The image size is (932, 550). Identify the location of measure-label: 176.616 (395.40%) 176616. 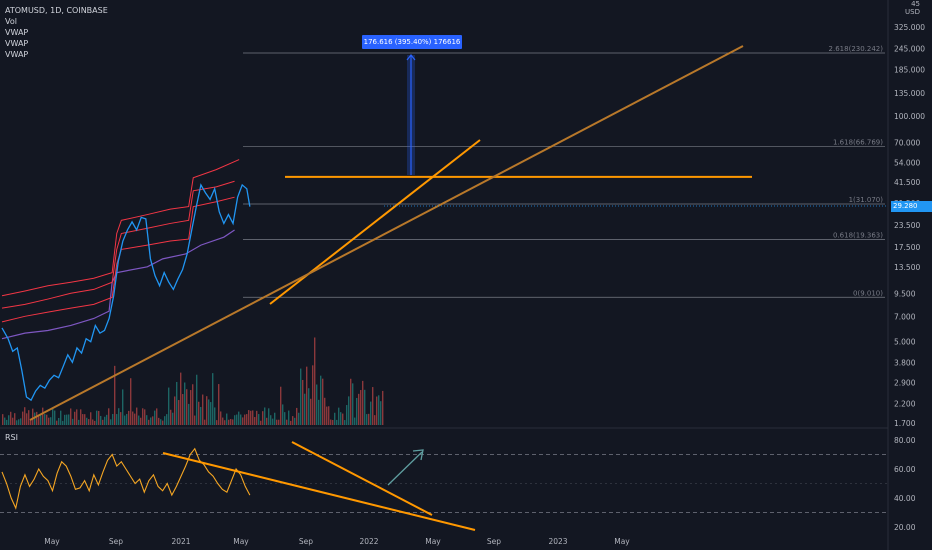
(412, 42).